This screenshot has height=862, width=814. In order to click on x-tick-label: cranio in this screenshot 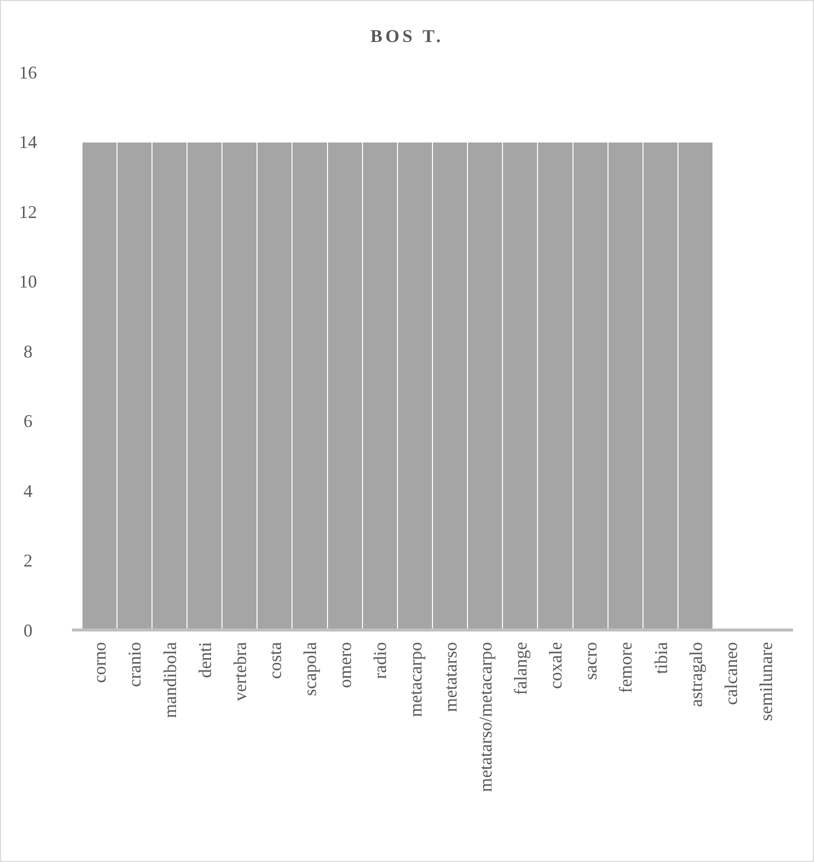, I will do `click(134, 664)`.